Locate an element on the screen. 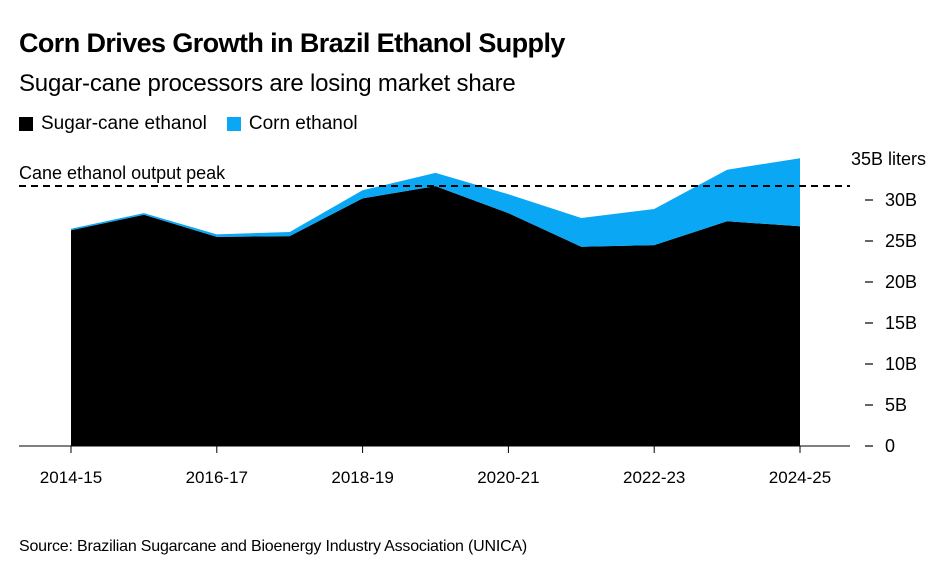 This screenshot has height=583, width=937. legend-swatch-corn is located at coordinates (233, 124).